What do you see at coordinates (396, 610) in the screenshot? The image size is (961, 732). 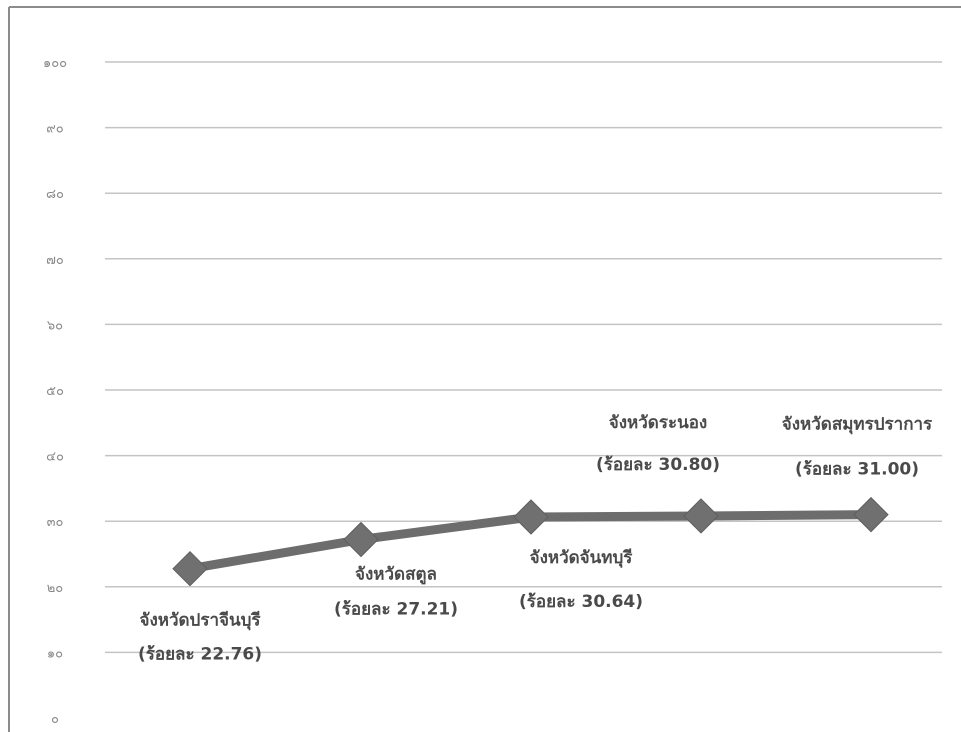 I see `point-value-label: (ร้อยละ 27.21)` at bounding box center [396, 610].